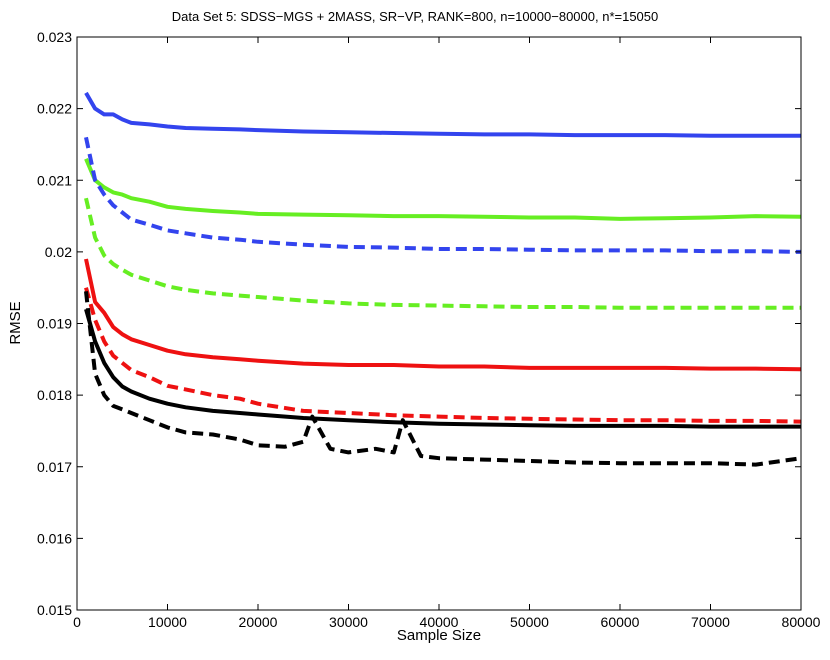 This screenshot has height=660, width=830. Describe the element at coordinates (54, 467) in the screenshot. I see `y-tick-label: 0.017` at that location.